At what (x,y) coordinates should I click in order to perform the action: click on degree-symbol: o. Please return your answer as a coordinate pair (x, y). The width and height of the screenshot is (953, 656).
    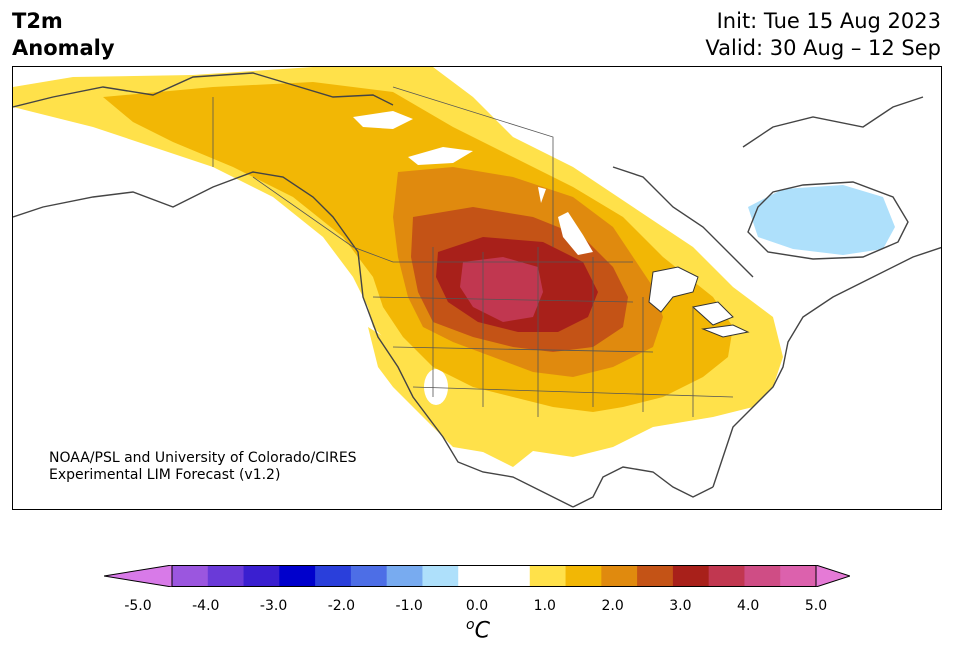
    Looking at the image, I should click on (470, 625).